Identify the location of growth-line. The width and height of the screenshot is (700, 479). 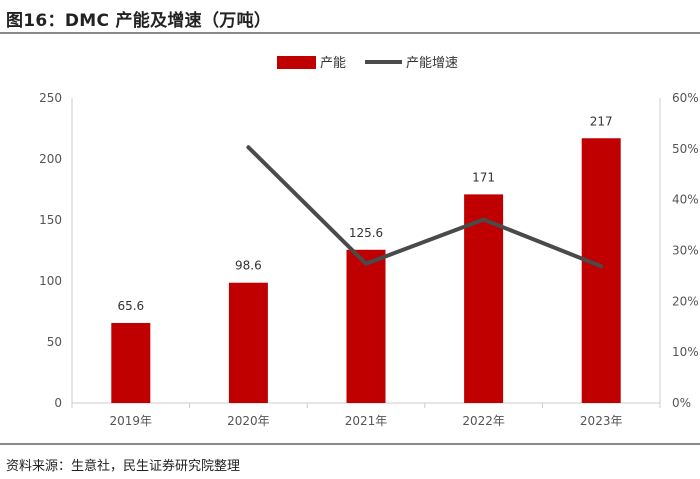
(425, 207).